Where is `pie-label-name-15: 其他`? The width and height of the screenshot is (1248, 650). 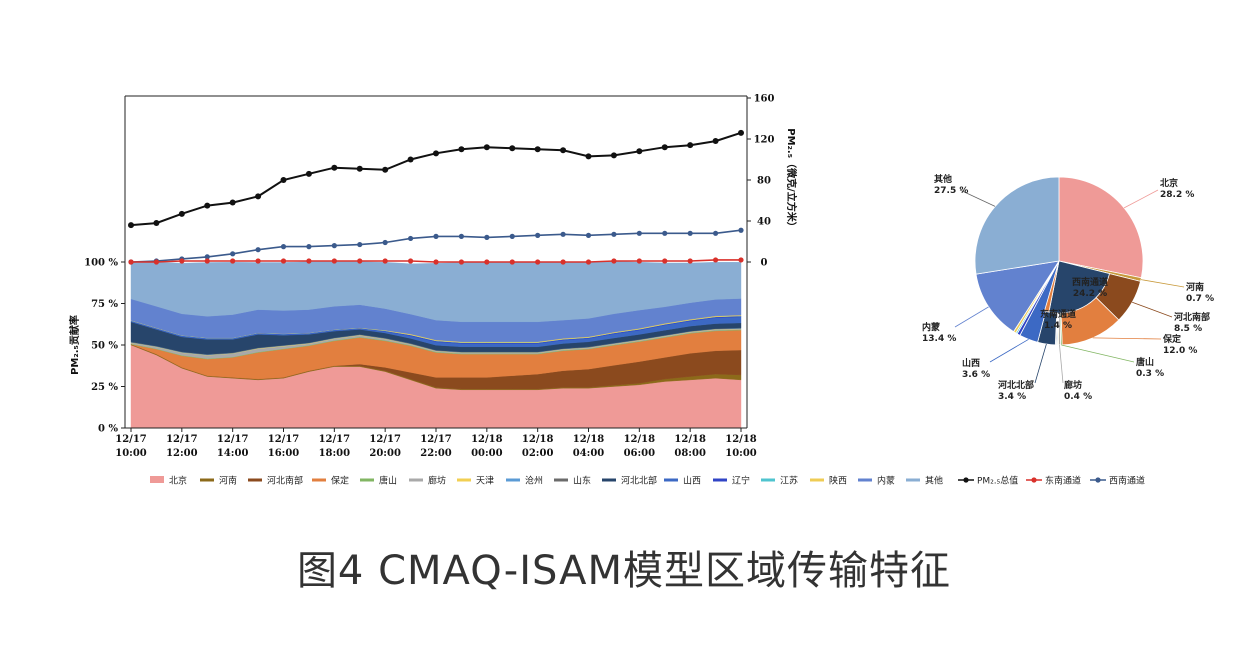
pie-label-name-15: 其他 is located at coordinates (943, 179).